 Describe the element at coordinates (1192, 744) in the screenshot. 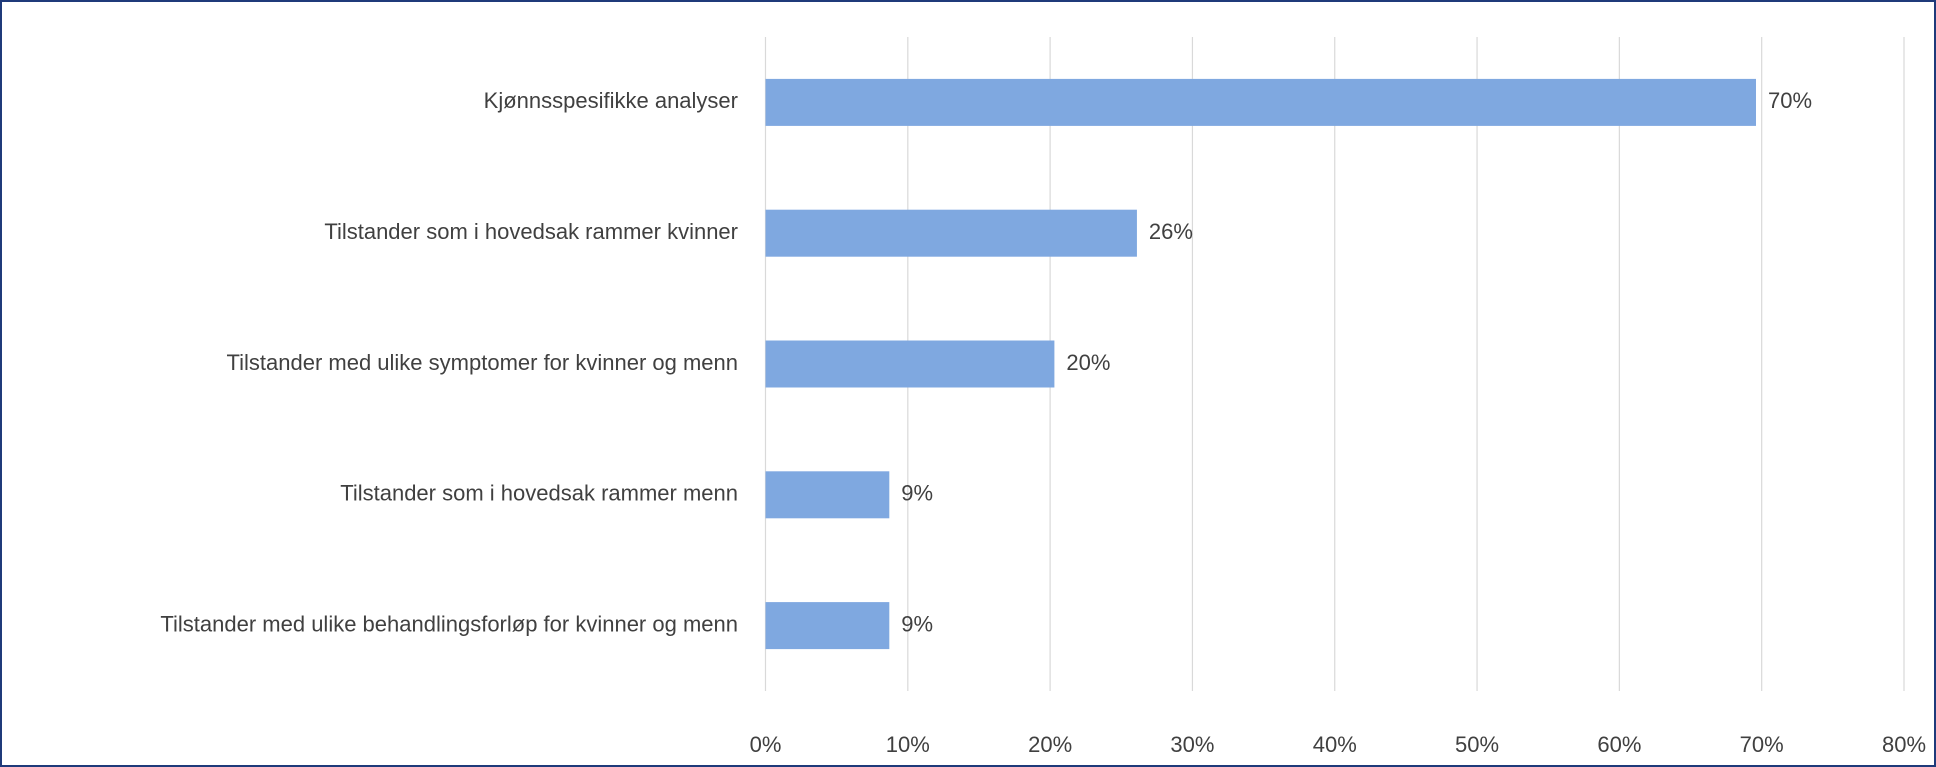

I see `x-tick-label: 30%` at that location.